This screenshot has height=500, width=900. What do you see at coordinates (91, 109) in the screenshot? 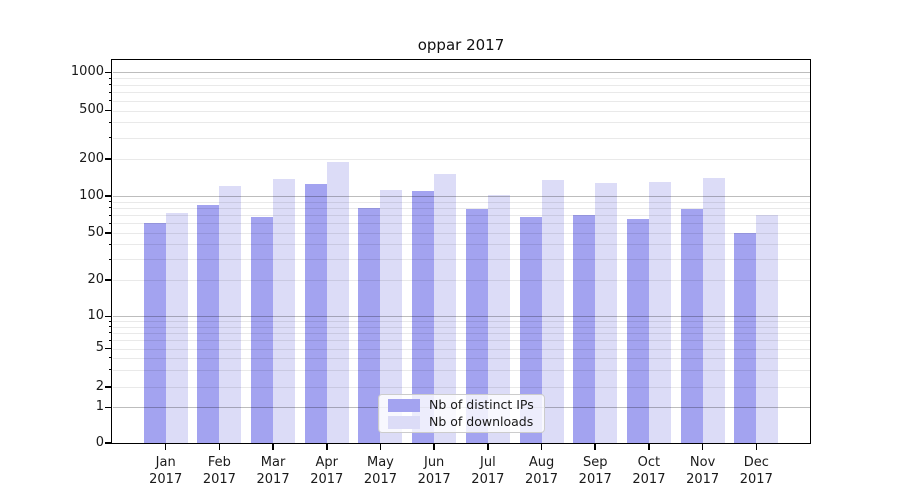
I see `y-tick-label: 500` at bounding box center [91, 109].